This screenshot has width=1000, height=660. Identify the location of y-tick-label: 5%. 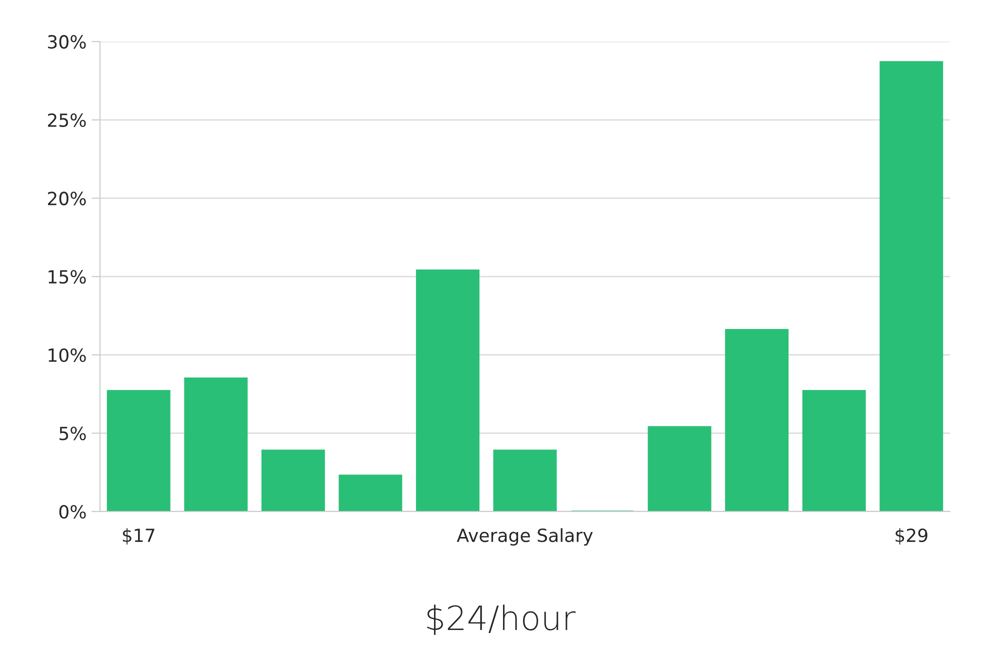
(73, 433).